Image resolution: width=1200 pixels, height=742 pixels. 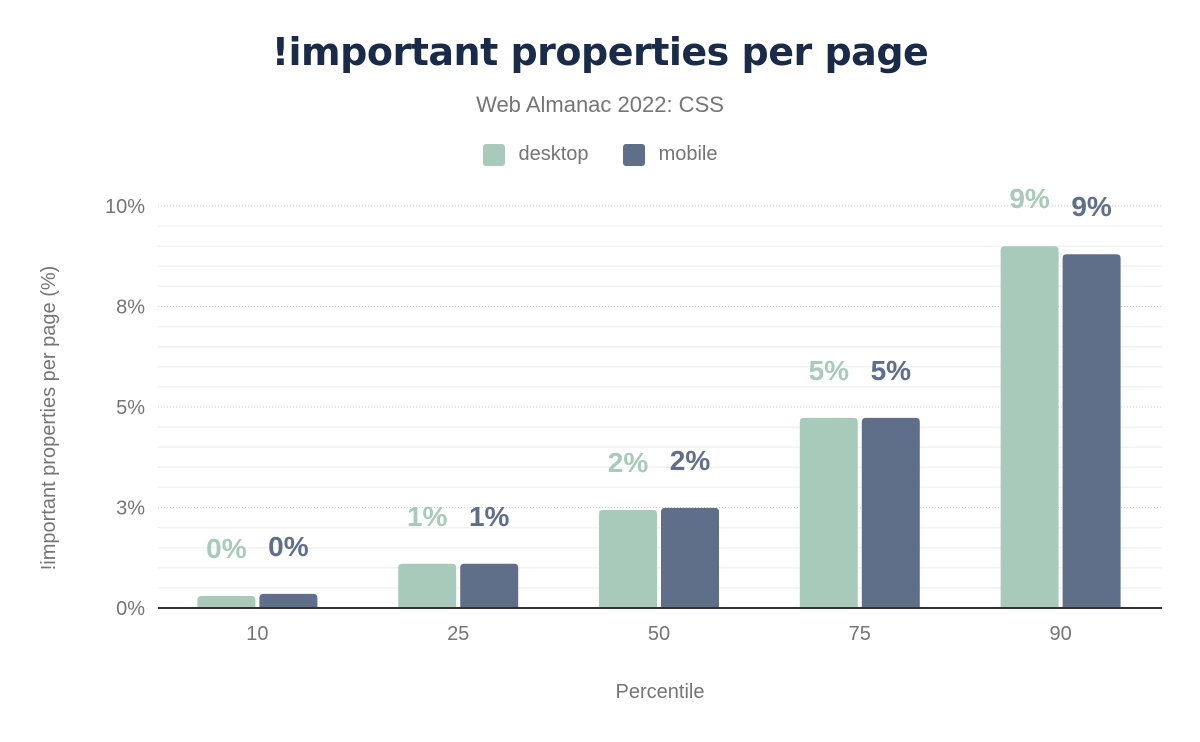 What do you see at coordinates (860, 634) in the screenshot?
I see `x-tick-label: 75` at bounding box center [860, 634].